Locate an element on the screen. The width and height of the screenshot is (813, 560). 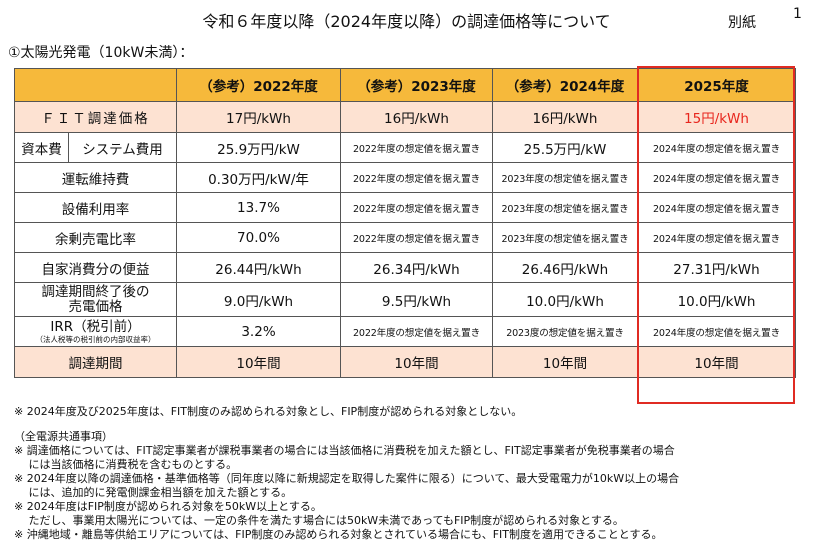
om-cost-2024: 2023年度の想定値を据え置き is located at coordinates (565, 177).